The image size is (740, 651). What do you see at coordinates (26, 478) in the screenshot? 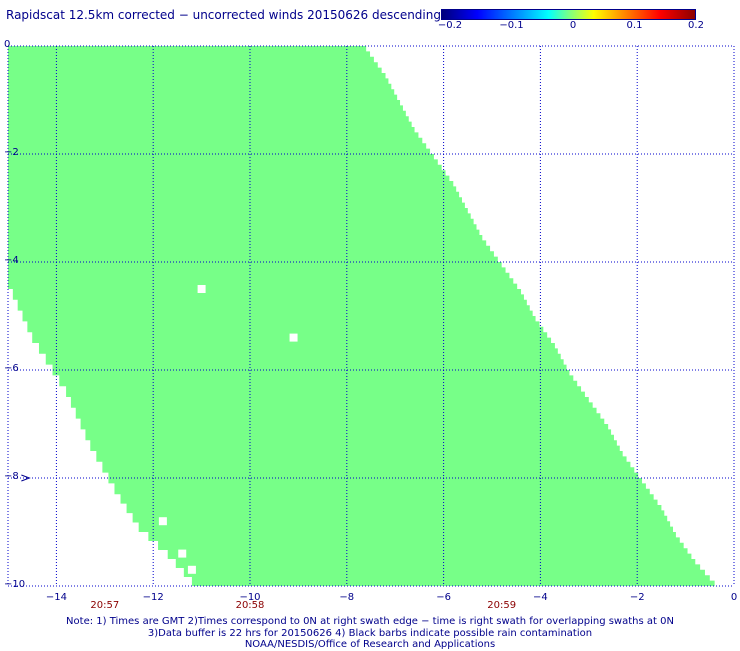
I see `rain-flag-barb` at bounding box center [26, 478].